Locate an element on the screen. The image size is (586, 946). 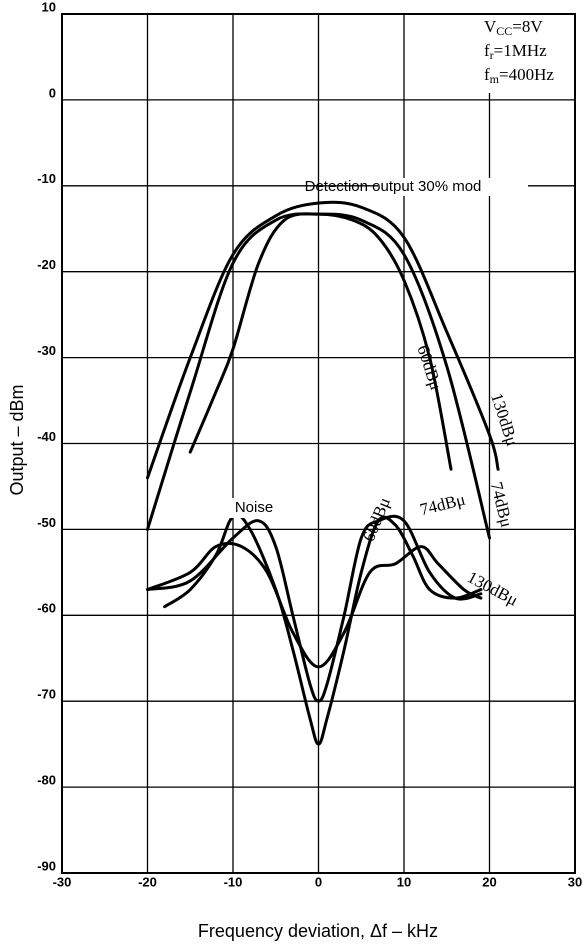
x-tick-label: 30 is located at coordinates (575, 881).